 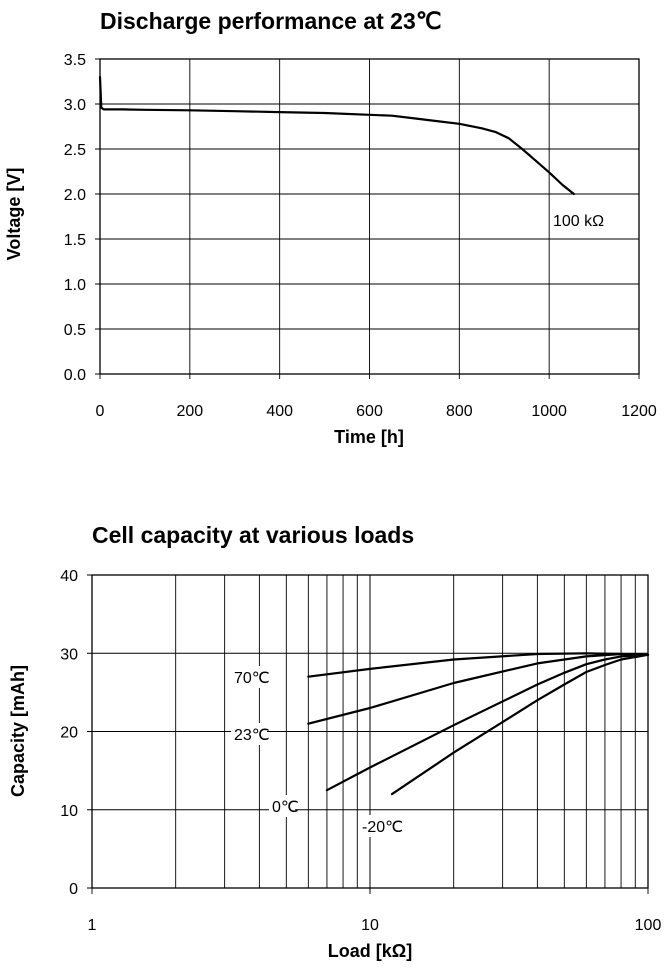 I want to click on discharge-chart-series, so click(x=337, y=135).